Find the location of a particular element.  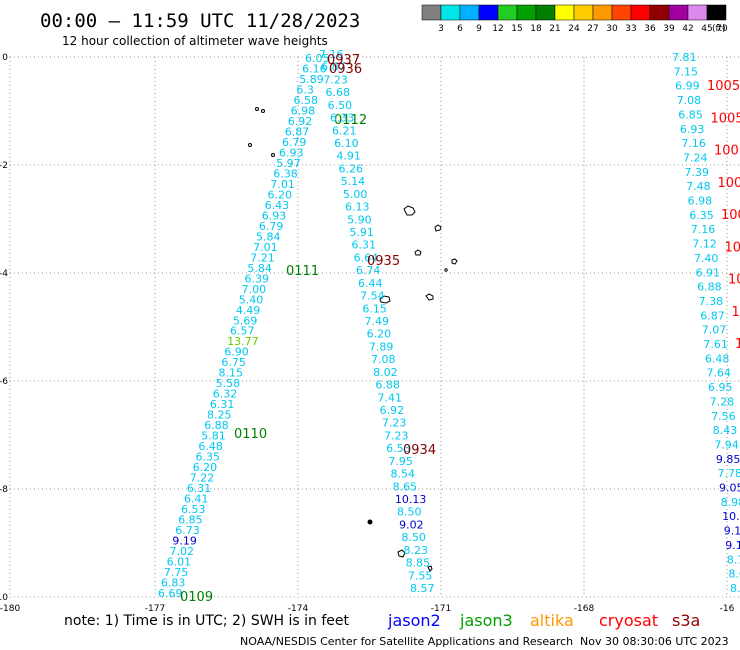

wave-height-label: 6.91 is located at coordinates (708, 272).